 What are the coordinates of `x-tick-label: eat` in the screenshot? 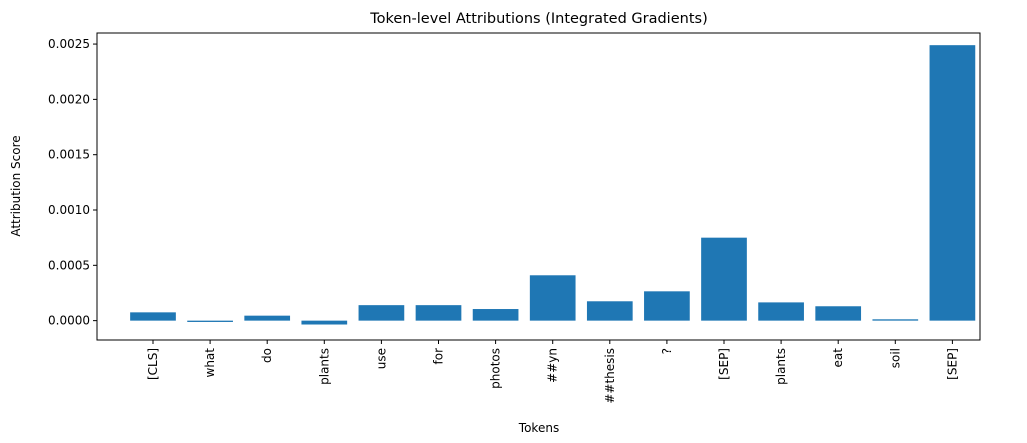 It's located at (838, 358).